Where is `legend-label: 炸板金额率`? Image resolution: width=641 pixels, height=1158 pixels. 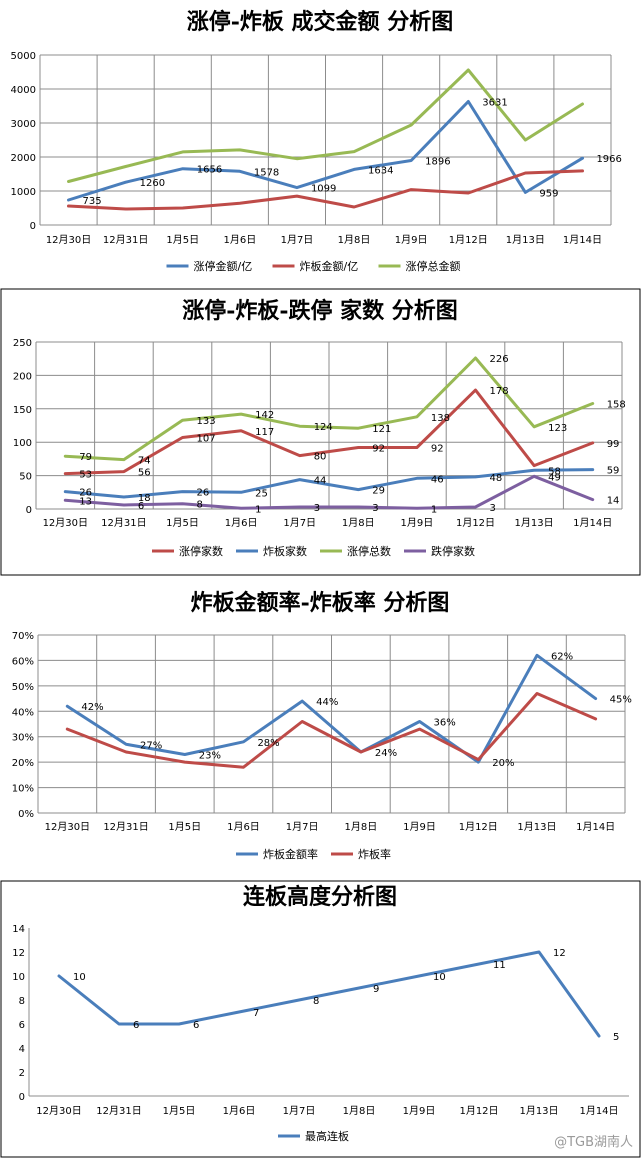
legend-label: 炸板金额率 is located at coordinates (290, 854).